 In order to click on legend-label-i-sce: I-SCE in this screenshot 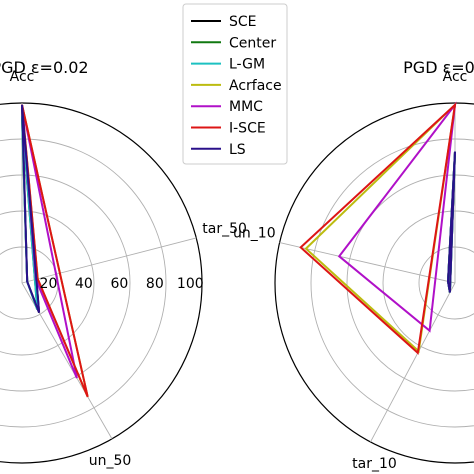, I will do `click(247, 129)`.